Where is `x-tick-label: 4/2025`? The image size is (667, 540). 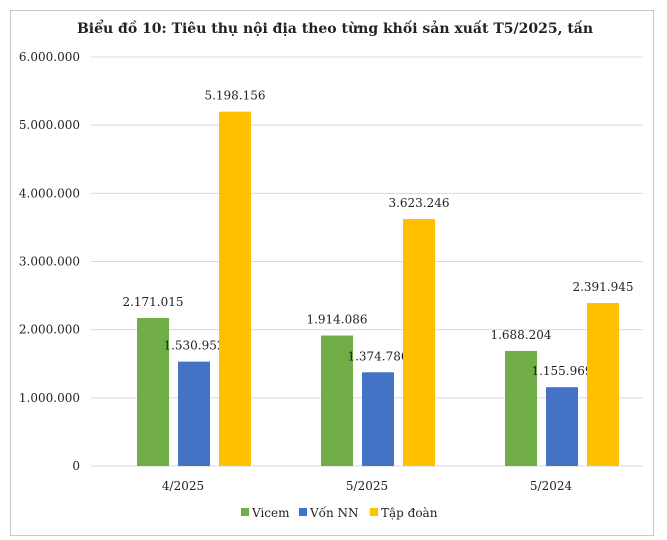 x-tick-label: 4/2025 is located at coordinates (183, 486).